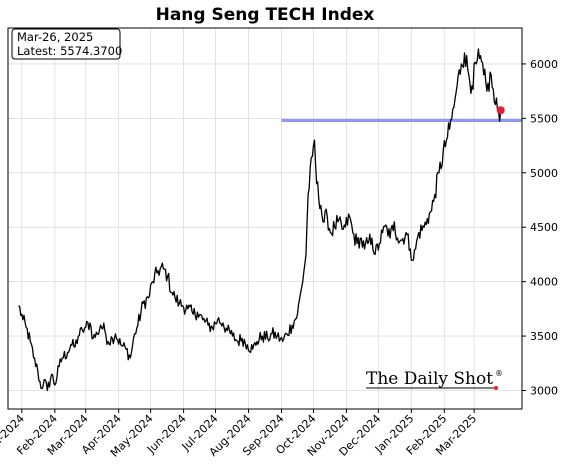 This screenshot has width=564, height=467. I want to click on info-latest: Latest: 5574.3700, so click(69, 51).